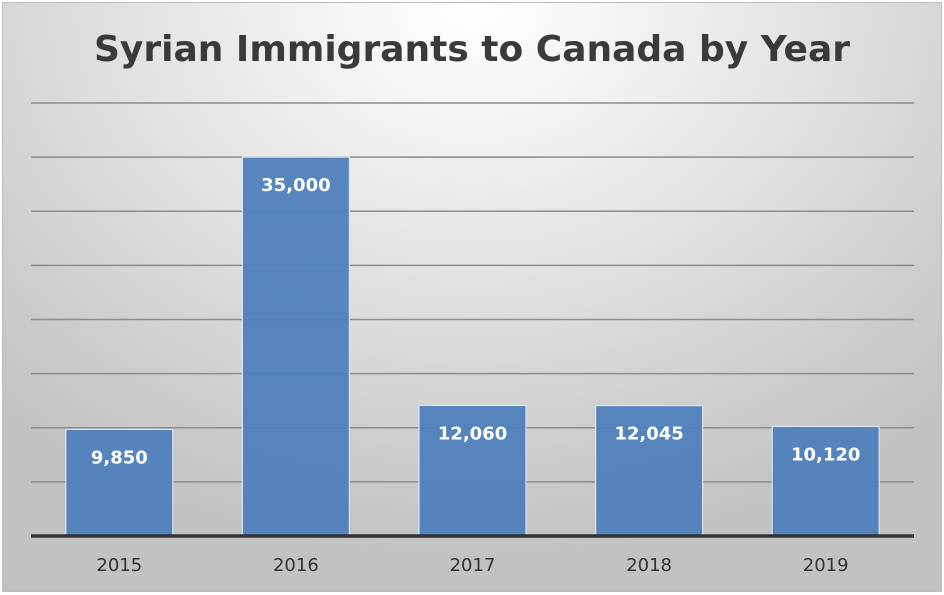  I want to click on bar-2019, so click(825, 481).